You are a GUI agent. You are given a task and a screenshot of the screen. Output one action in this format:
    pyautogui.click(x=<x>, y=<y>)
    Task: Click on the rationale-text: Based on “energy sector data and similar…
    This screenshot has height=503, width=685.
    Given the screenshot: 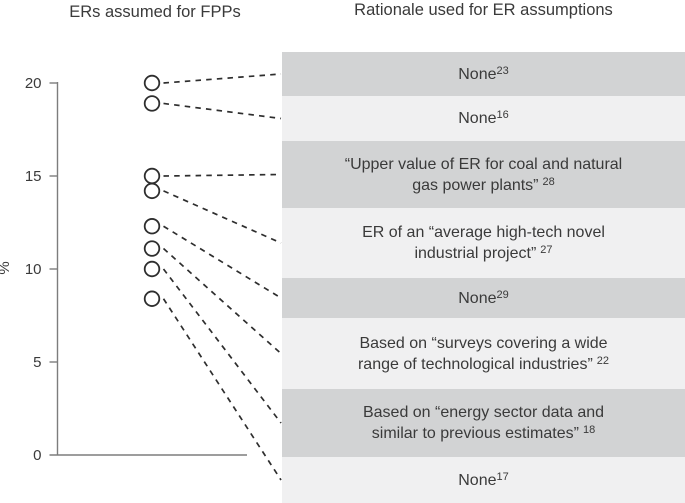 What is the action you would take?
    pyautogui.click(x=483, y=423)
    